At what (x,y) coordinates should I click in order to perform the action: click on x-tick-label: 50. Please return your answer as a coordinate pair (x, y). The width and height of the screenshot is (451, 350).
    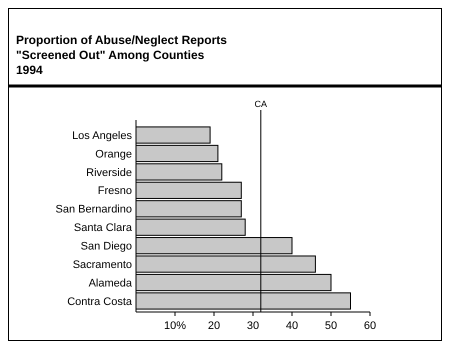
    Looking at the image, I should click on (331, 326).